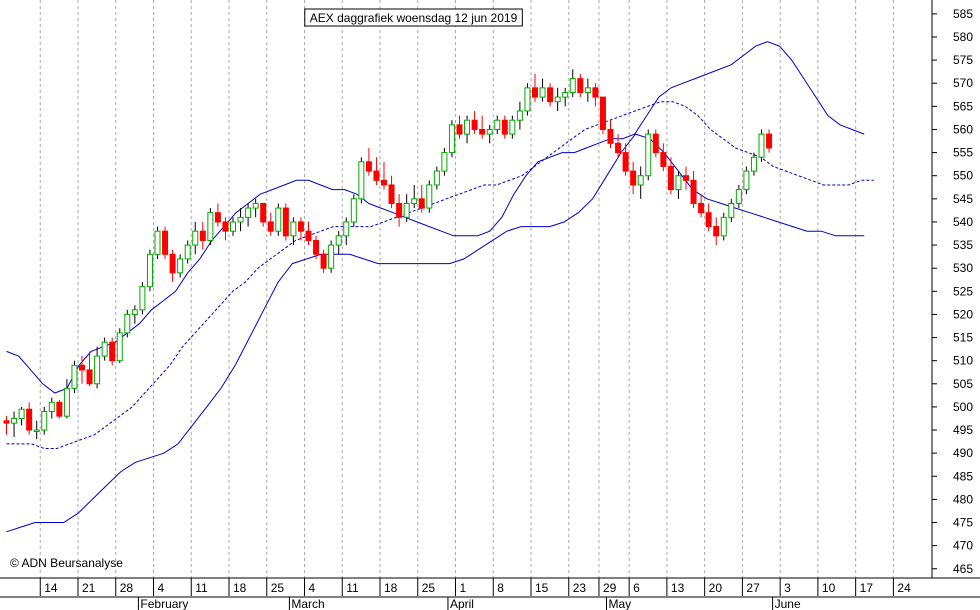 Image resolution: width=980 pixels, height=610 pixels. What do you see at coordinates (904, 588) in the screenshot?
I see `x-tick-label: 24` at bounding box center [904, 588].